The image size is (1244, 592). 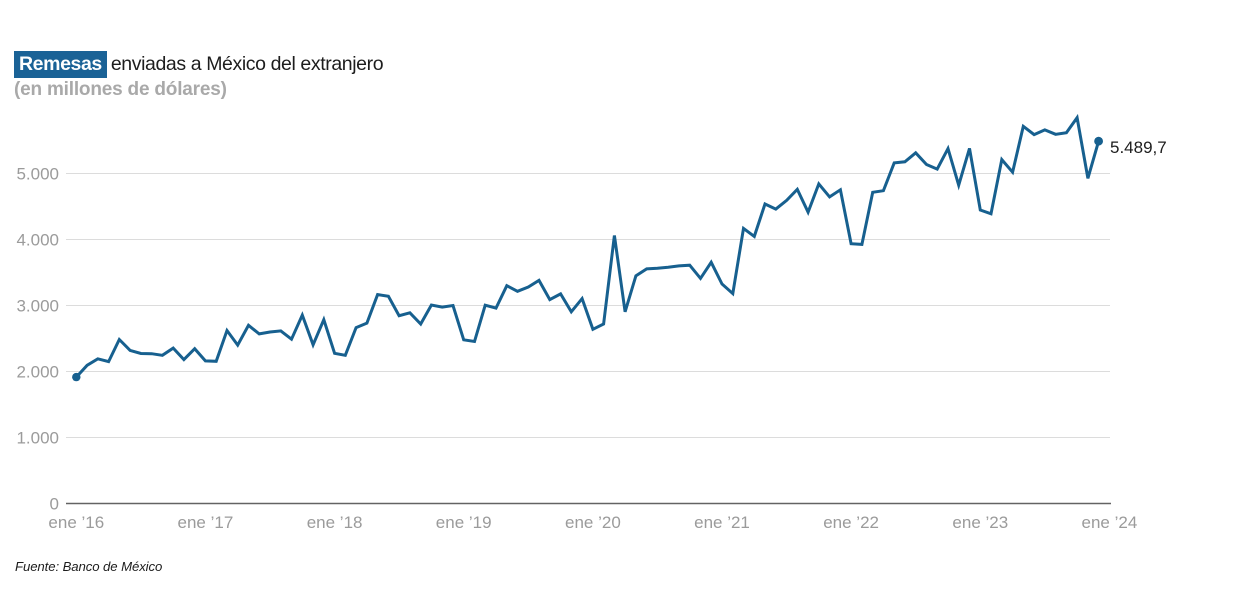 What do you see at coordinates (37, 372) in the screenshot?
I see `svg-text: 2.000` at bounding box center [37, 372].